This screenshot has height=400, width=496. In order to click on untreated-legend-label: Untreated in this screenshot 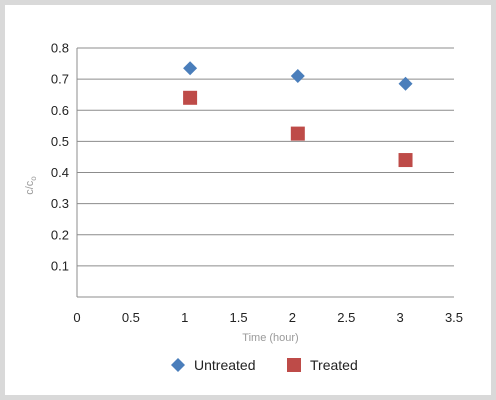, I will do `click(224, 365)`.